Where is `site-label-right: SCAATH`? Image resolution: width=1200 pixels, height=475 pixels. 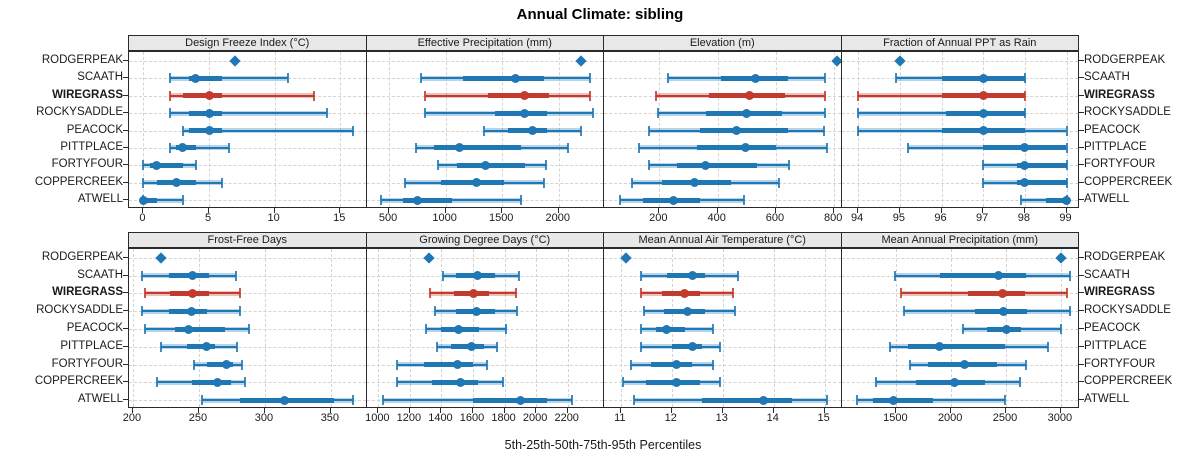 site-label-right: SCAATH is located at coordinates (1107, 77).